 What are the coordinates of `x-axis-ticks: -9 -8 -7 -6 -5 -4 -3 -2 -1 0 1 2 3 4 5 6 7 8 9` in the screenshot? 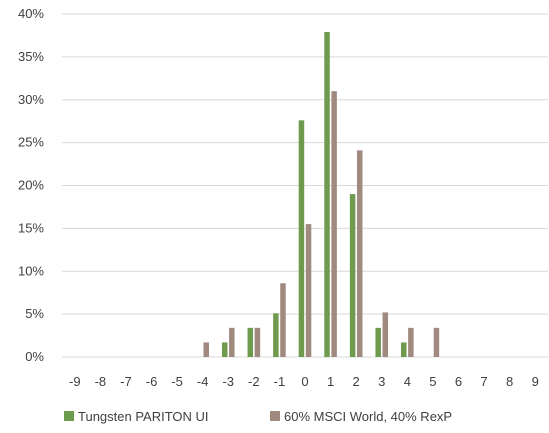 It's located at (304, 381).